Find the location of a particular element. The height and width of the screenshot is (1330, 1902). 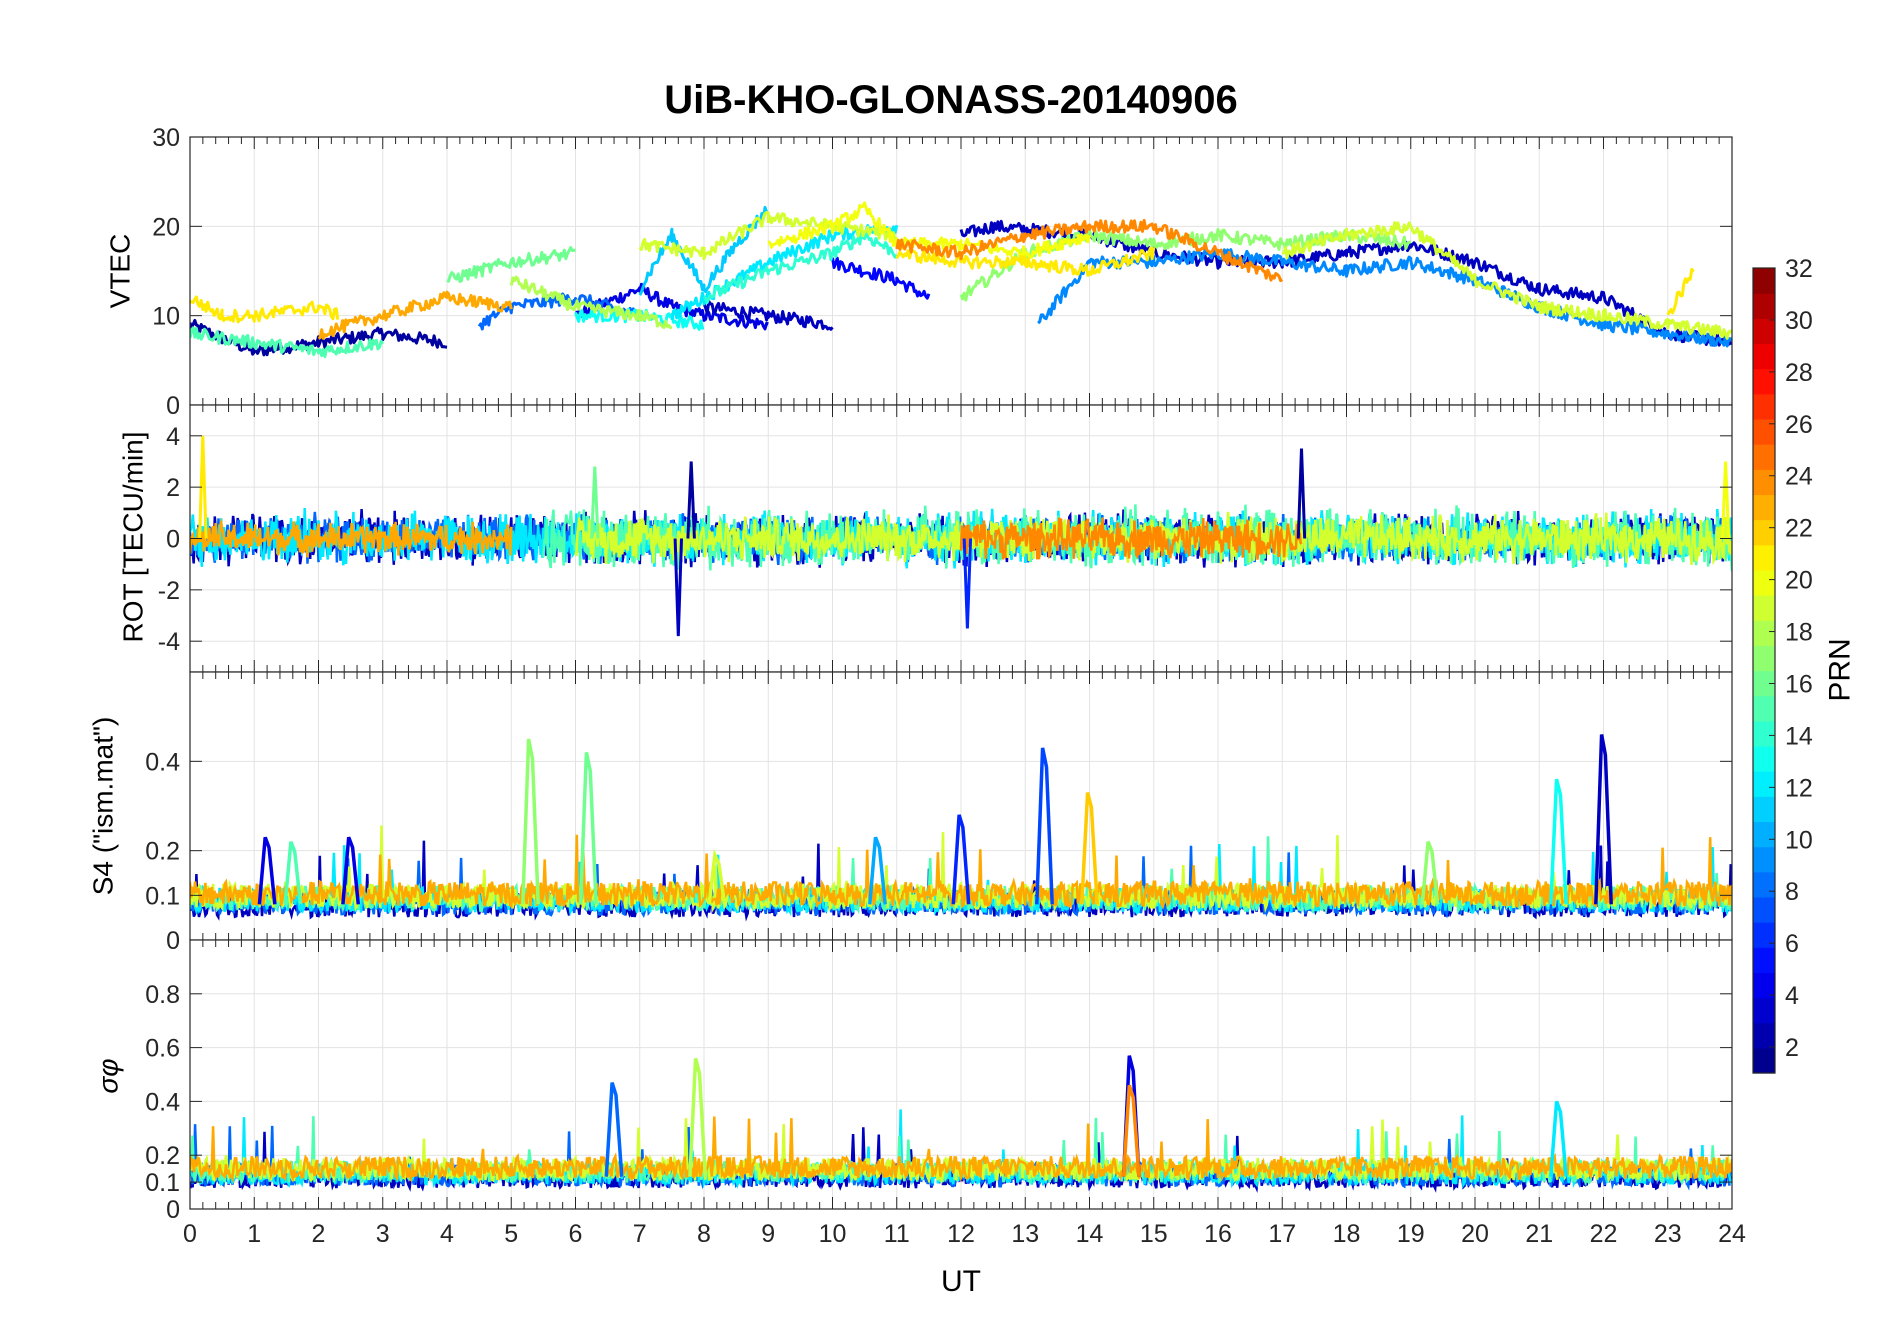

x-tick-label: 10 is located at coordinates (833, 1234).